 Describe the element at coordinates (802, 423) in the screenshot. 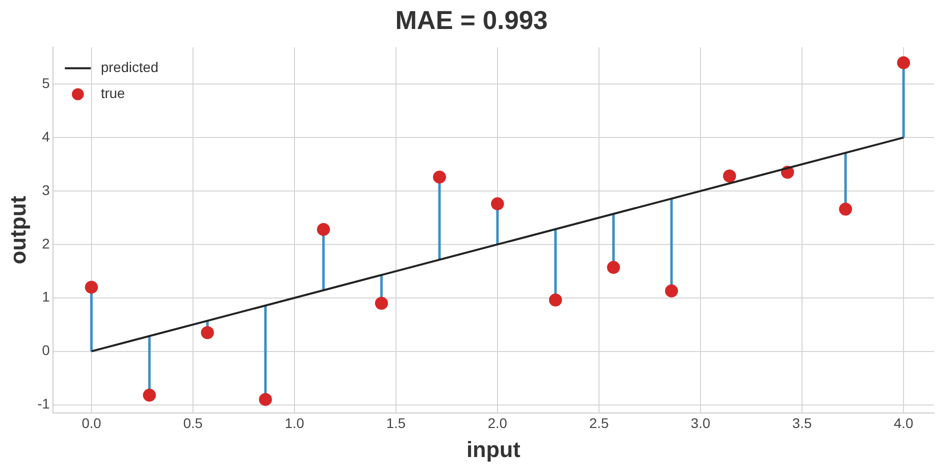

I see `x-tick-label: 3.5` at that location.